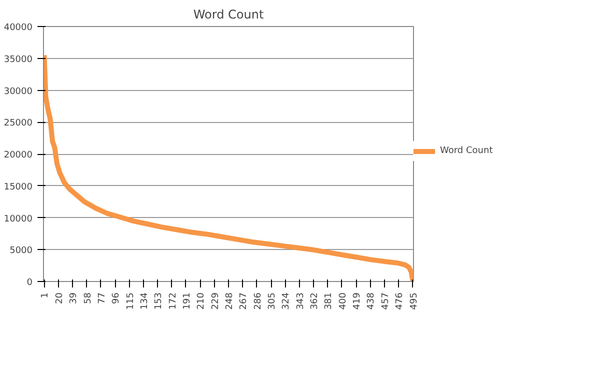  Describe the element at coordinates (29, 283) in the screenshot. I see `y-tick-label: 0` at that location.